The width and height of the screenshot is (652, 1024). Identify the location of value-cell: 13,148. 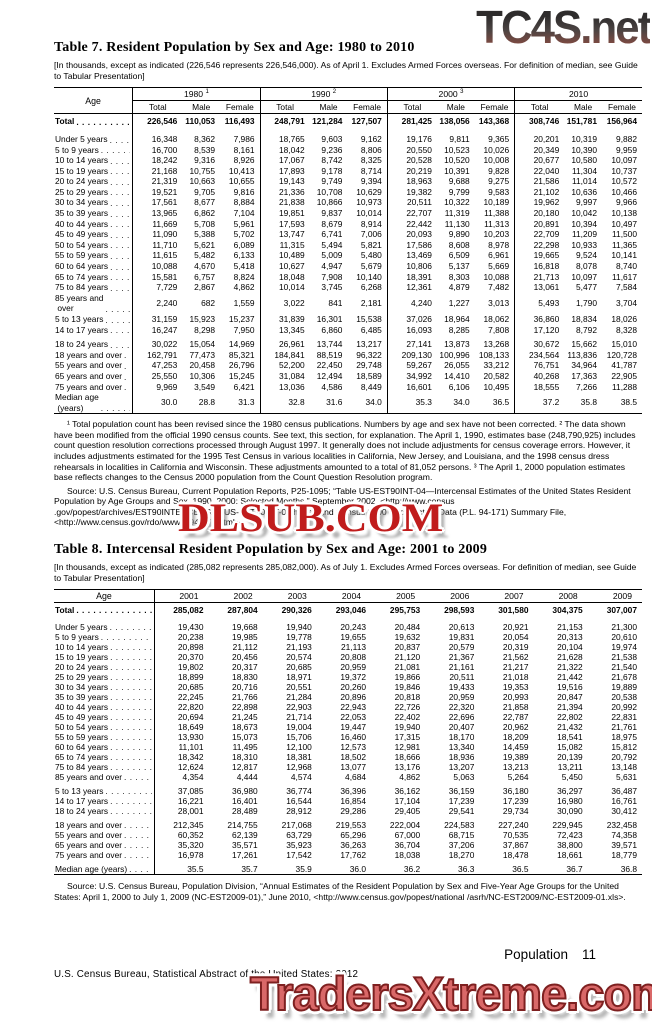
(624, 767).